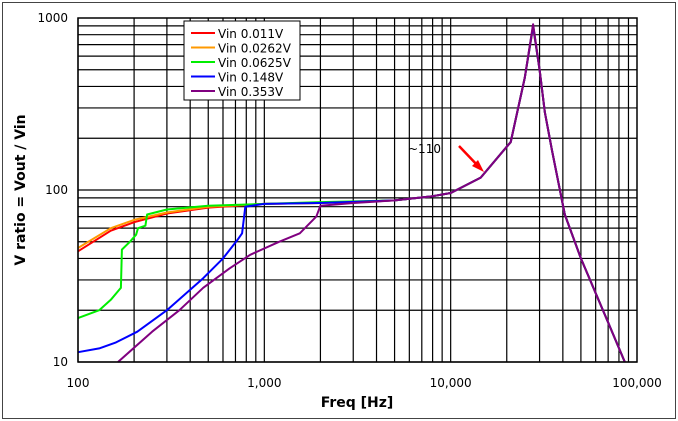 Image resolution: width=678 pixels, height=421 pixels. Describe the element at coordinates (357, 403) in the screenshot. I see `x-axis-title: Freq [Hz]` at that location.